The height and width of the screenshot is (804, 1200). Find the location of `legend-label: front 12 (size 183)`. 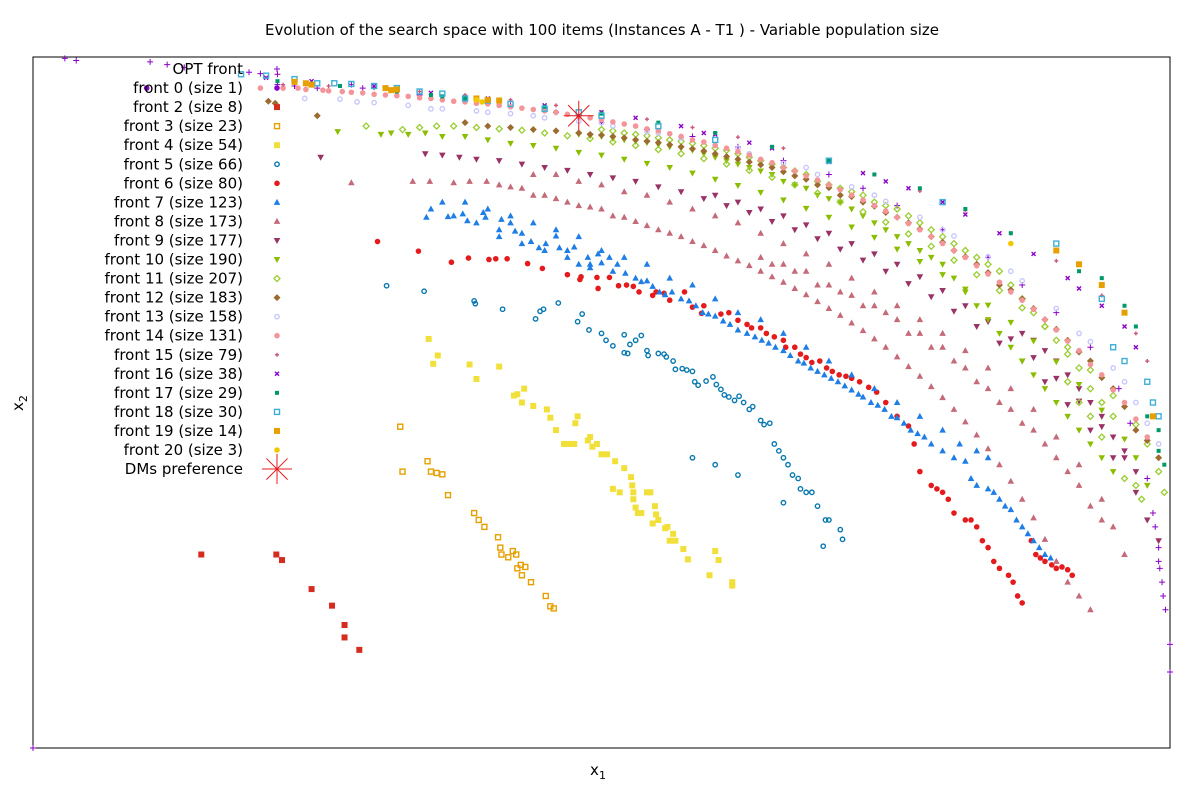

legend-label: front 12 (size 183) is located at coordinates (174, 298).